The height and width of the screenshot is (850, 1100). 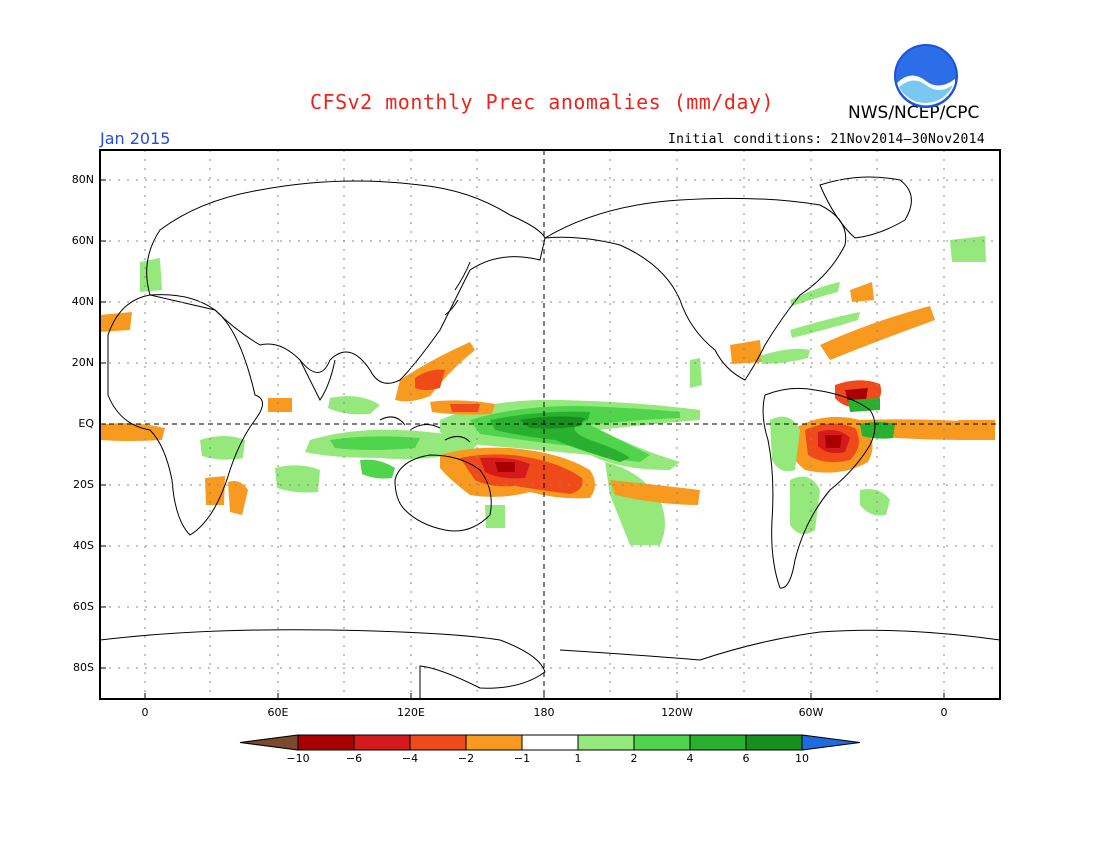 What do you see at coordinates (811, 712) in the screenshot?
I see `lon-label: 60W` at bounding box center [811, 712].